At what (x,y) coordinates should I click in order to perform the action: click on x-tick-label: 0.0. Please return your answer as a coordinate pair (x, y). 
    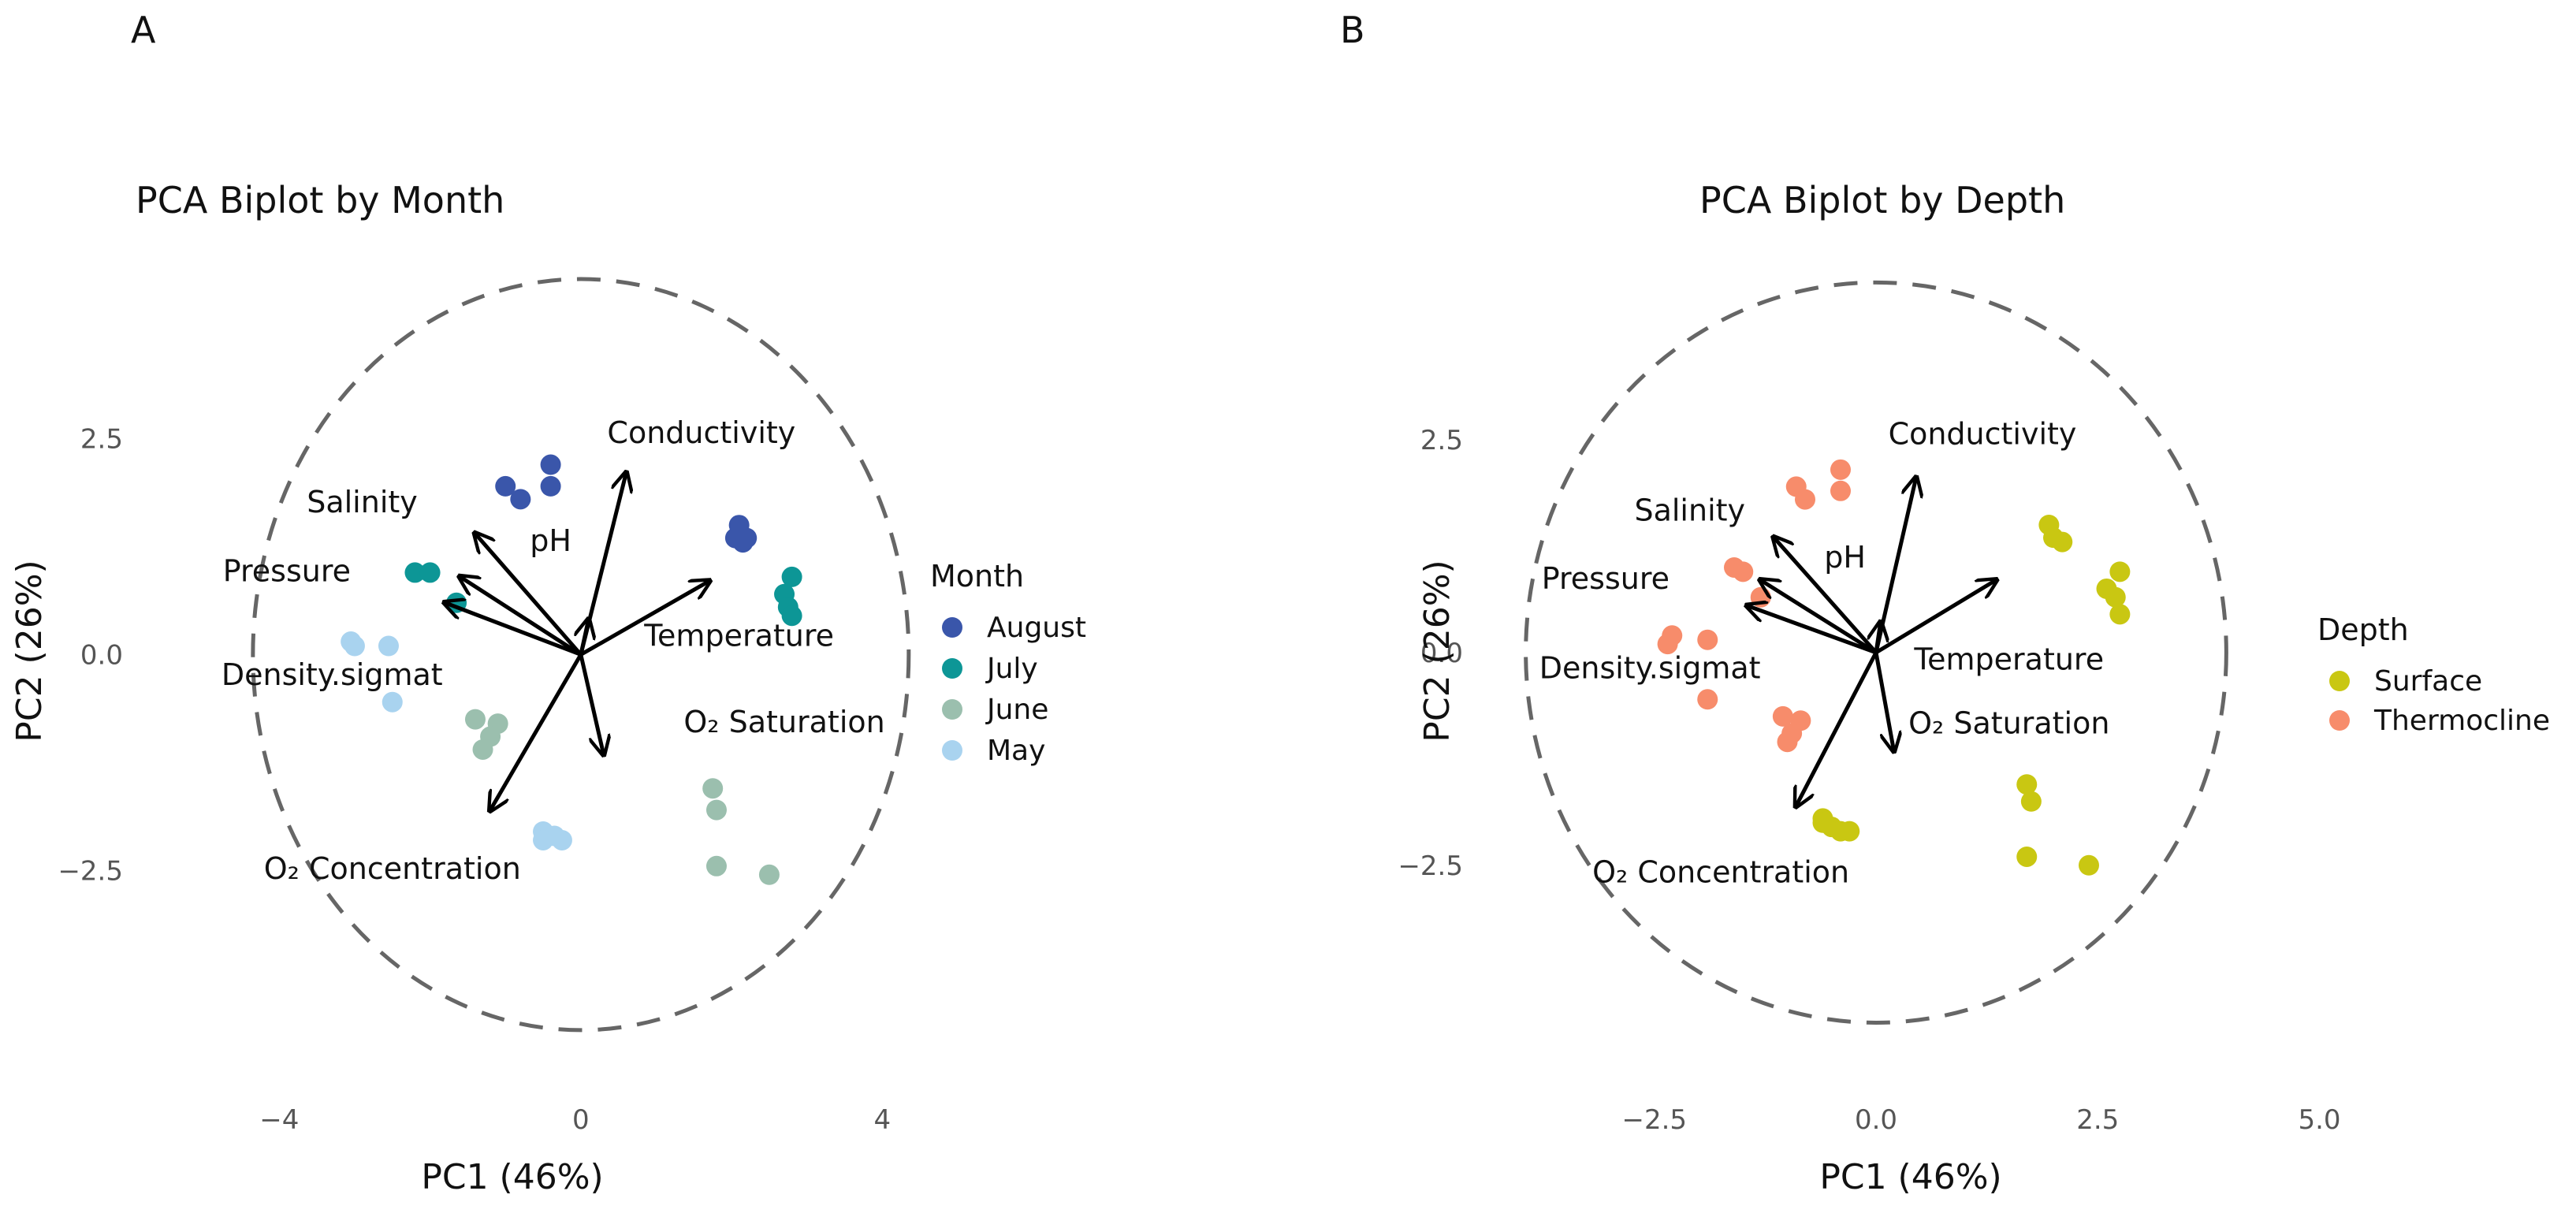
    Looking at the image, I should click on (1876, 1120).